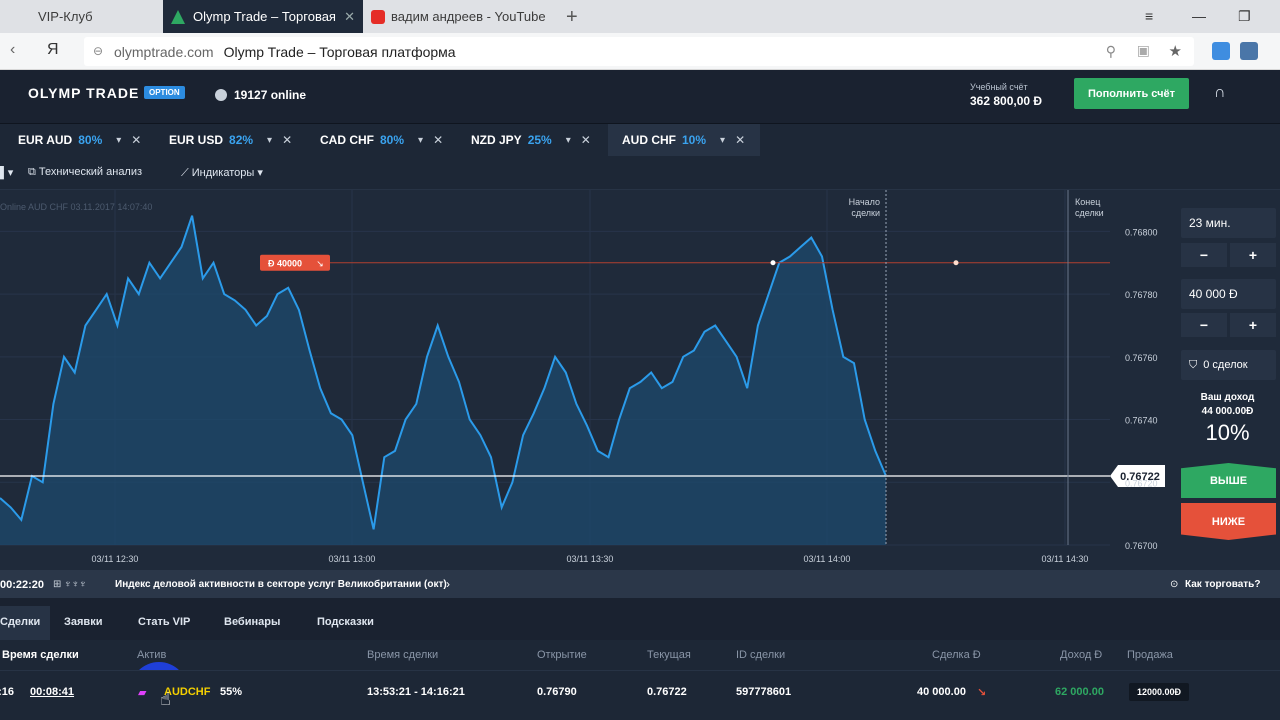  Describe the element at coordinates (1221, 51) in the screenshot. I see `messenger-icon` at that location.